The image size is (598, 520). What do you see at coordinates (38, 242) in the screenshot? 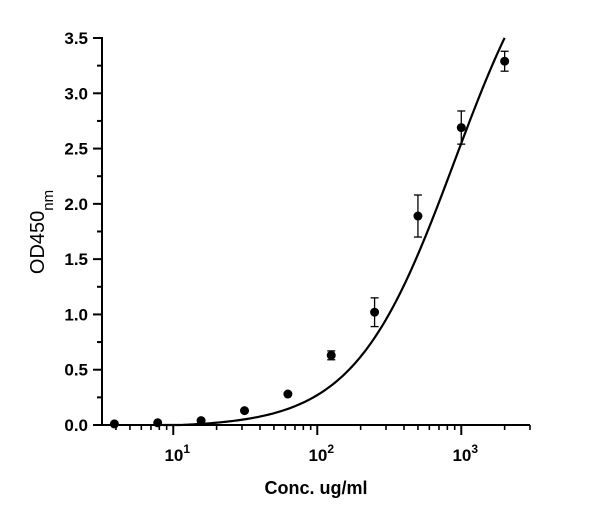
I see `y-axis-title-main: OD450` at bounding box center [38, 242].